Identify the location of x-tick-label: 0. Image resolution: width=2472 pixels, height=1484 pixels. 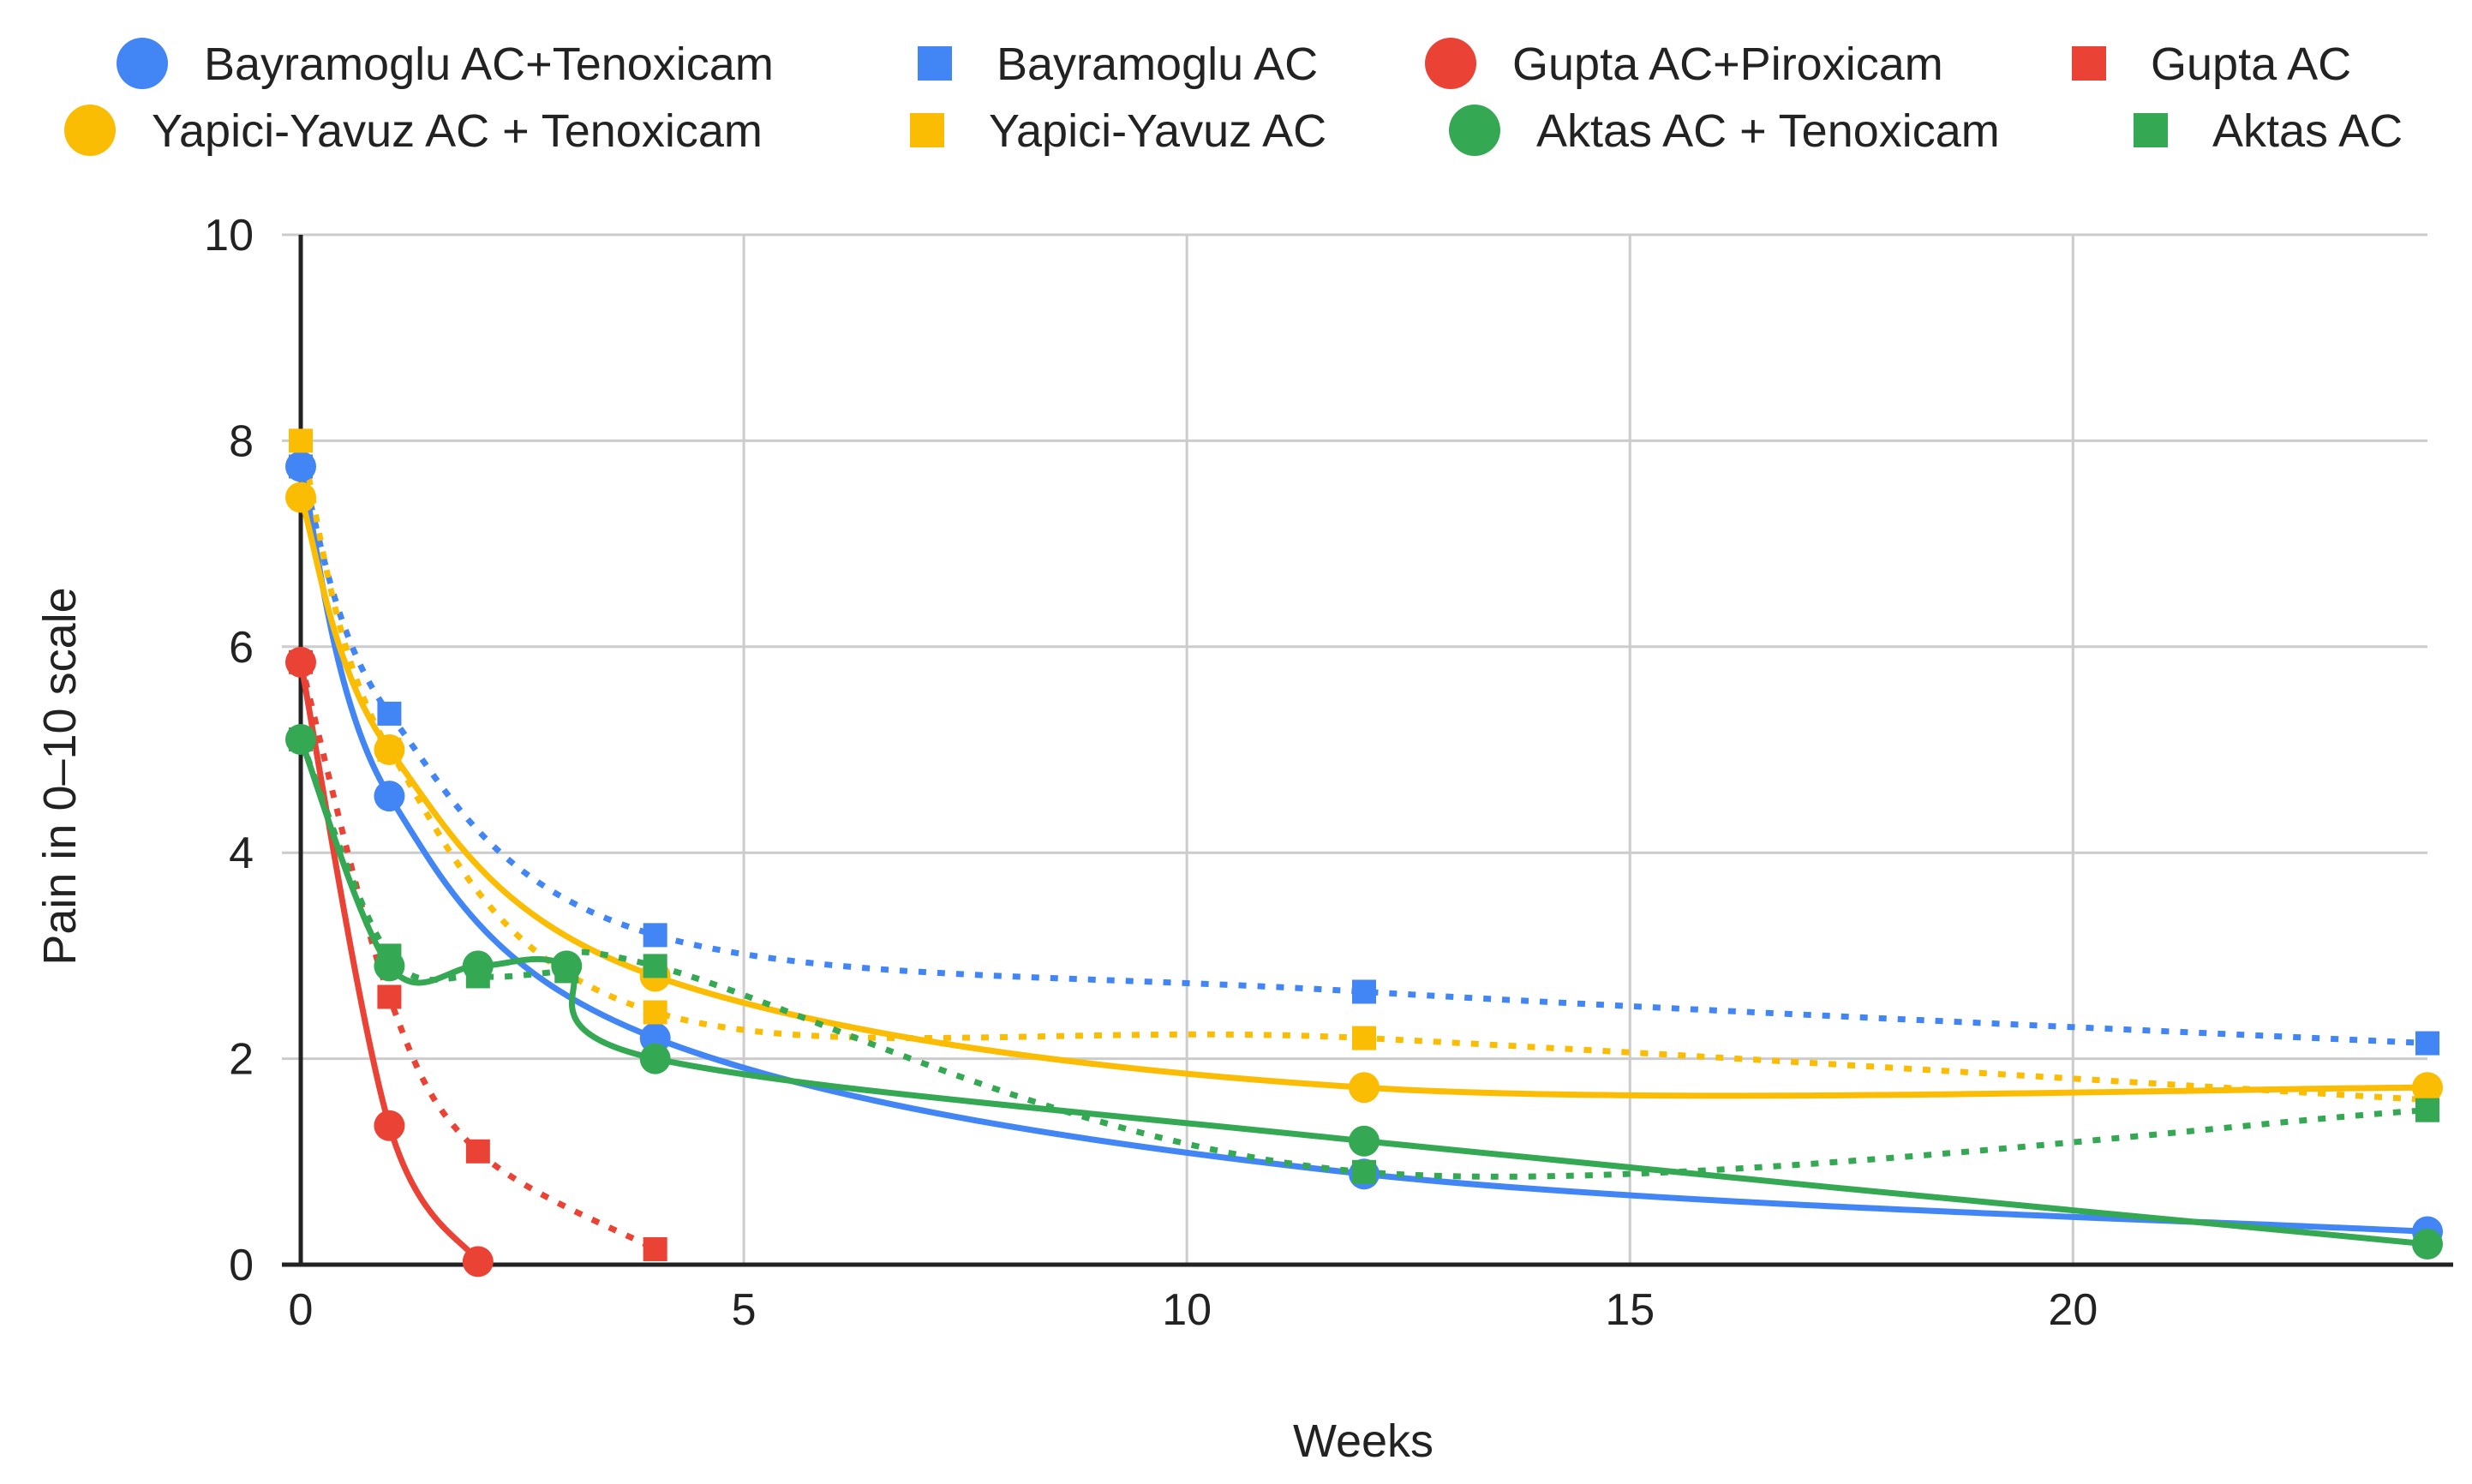
(301, 1310).